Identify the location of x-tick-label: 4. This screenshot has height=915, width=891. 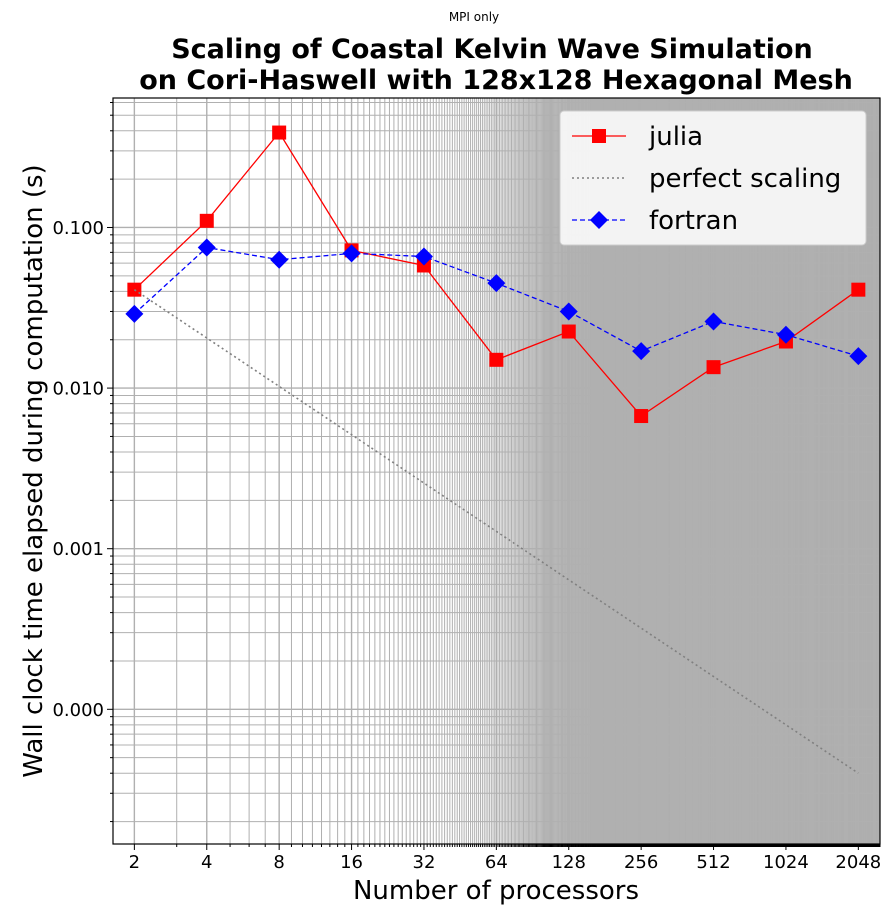
(206, 862).